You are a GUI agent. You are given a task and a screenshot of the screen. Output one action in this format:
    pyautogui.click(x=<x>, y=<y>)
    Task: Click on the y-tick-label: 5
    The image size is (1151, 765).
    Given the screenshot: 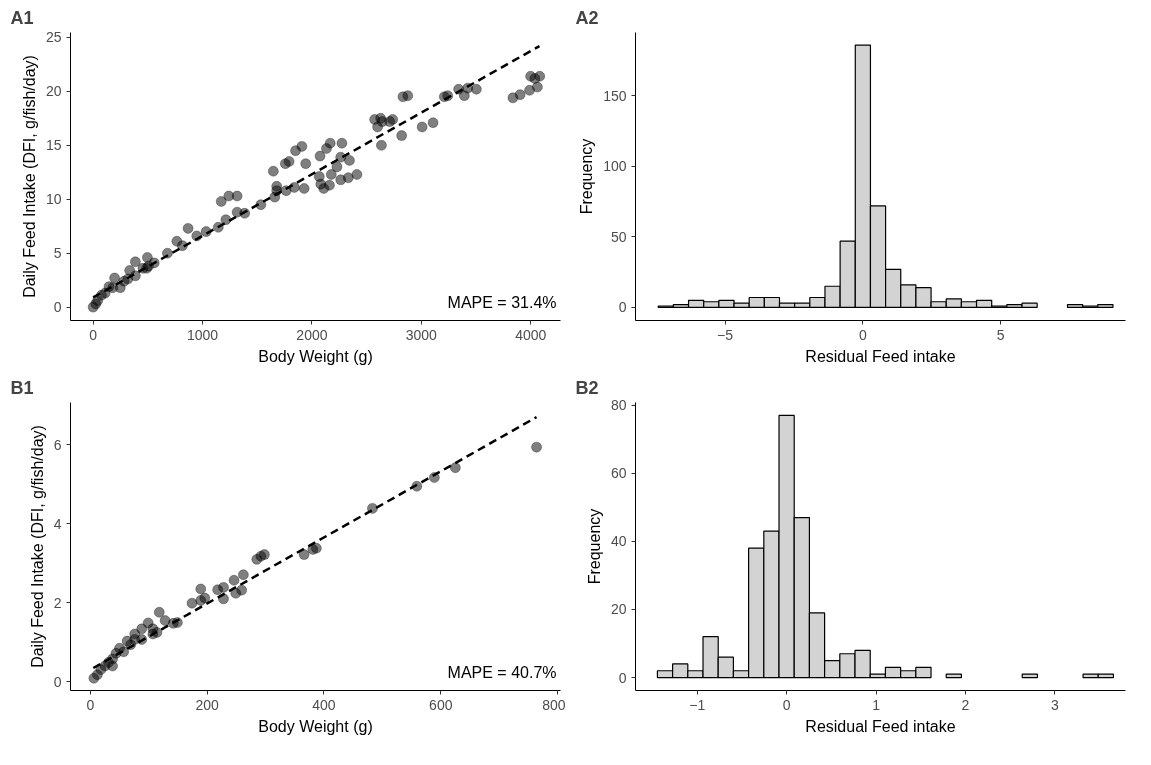 What is the action you would take?
    pyautogui.click(x=57, y=253)
    